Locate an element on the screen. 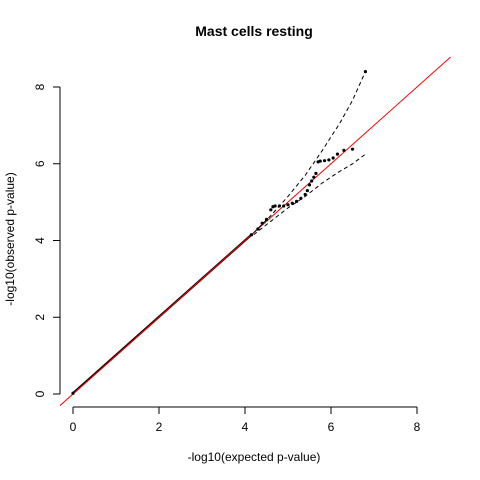  x-tick-label: 0 is located at coordinates (73, 427).